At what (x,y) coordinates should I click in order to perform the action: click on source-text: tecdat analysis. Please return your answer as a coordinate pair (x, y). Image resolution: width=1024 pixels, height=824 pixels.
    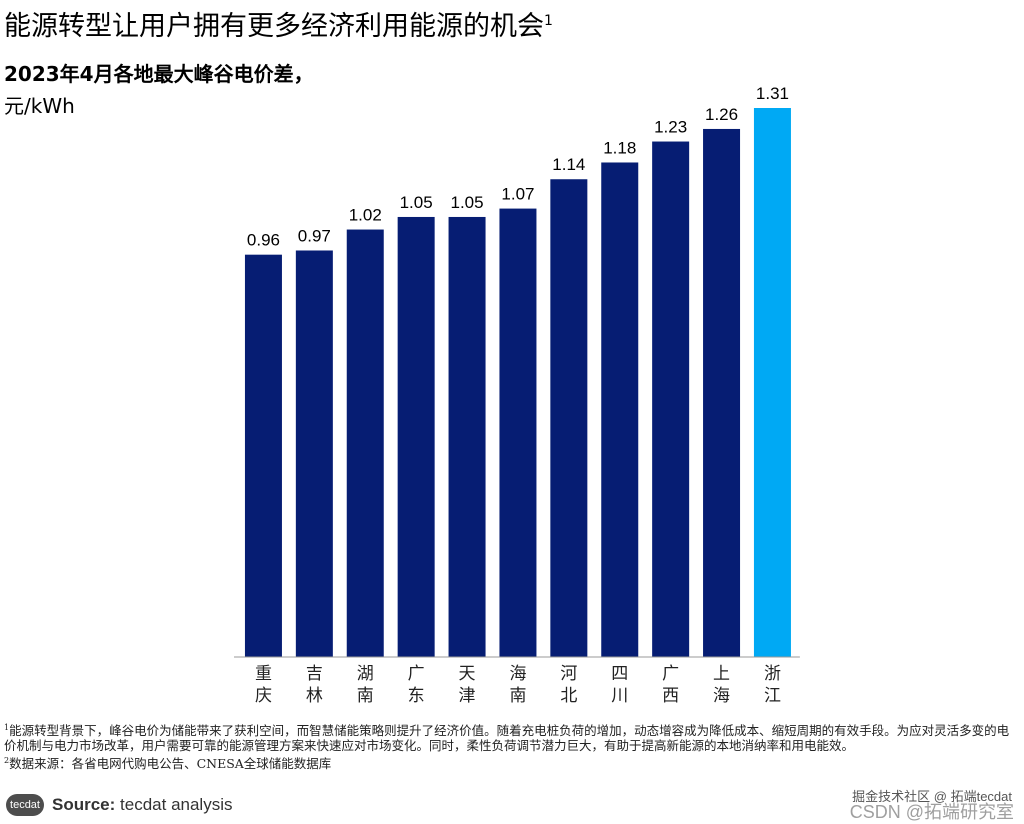
    Looking at the image, I should click on (176, 804).